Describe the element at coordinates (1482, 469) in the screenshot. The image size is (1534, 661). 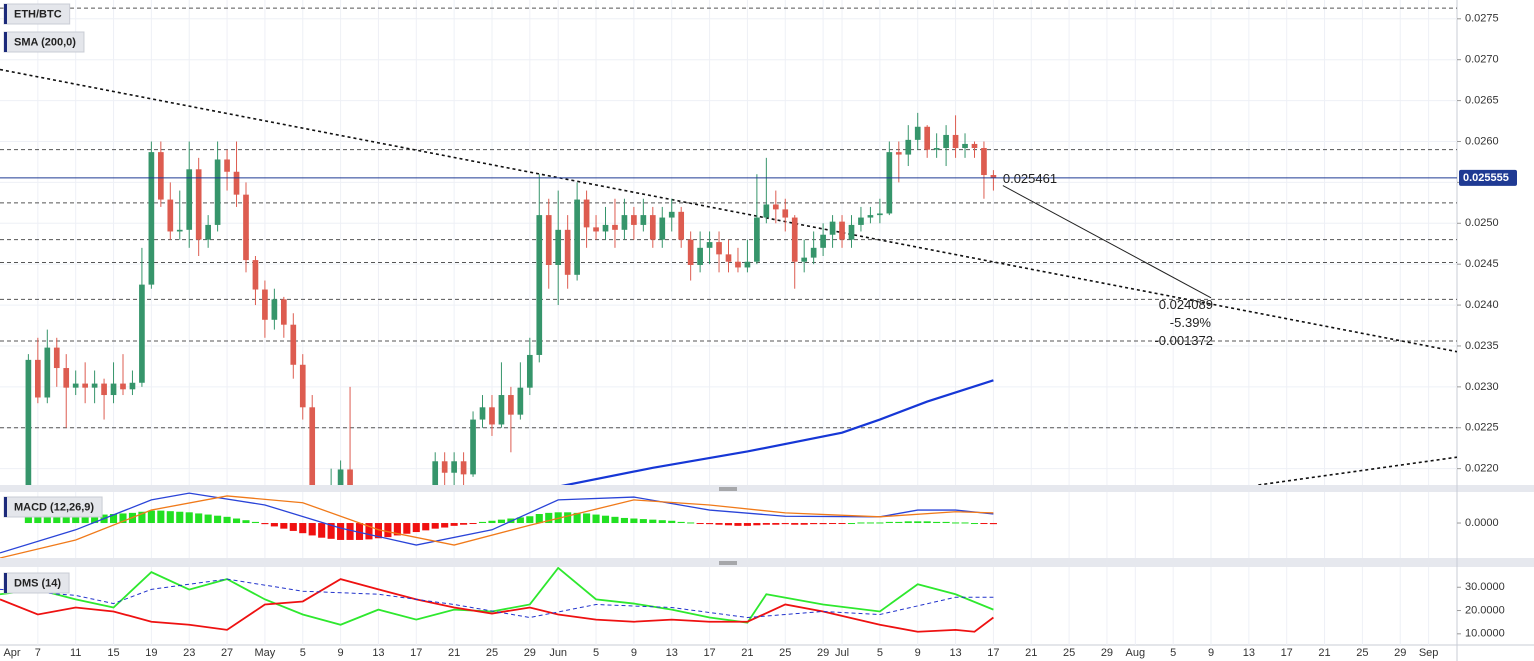
I see `y-tick-label: 0.0220` at that location.